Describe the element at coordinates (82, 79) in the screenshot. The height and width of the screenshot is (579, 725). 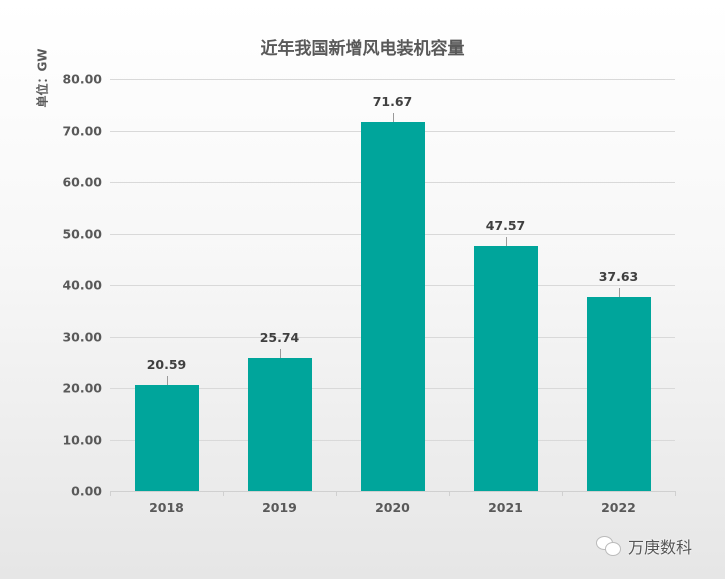
I see `y-tick-label: 80.00` at that location.